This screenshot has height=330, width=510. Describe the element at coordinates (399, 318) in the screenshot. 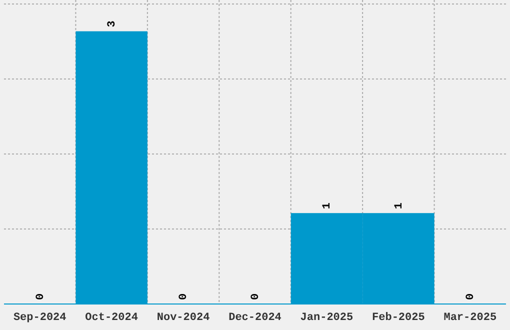

I see `x-tick-label: Feb-2025` at that location.